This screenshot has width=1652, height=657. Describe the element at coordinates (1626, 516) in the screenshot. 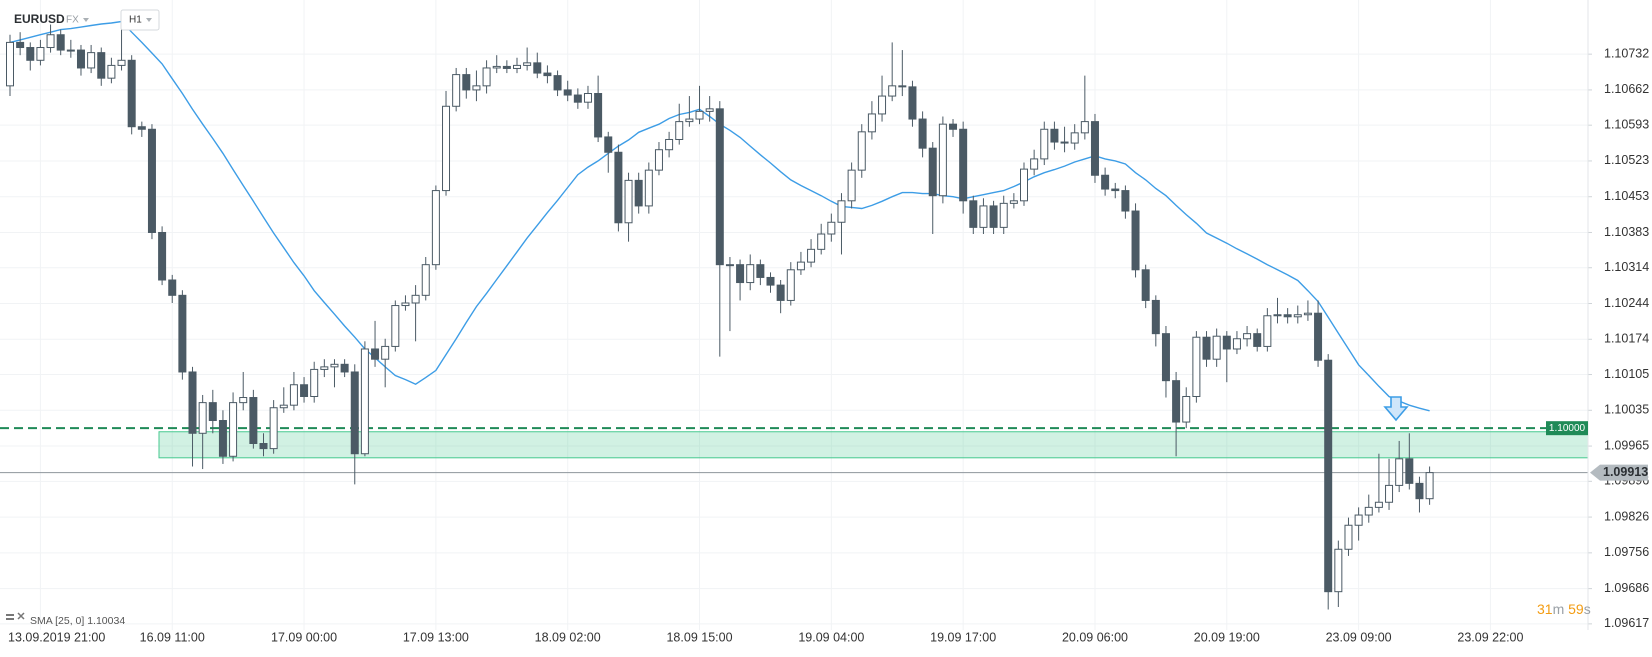

I see `y-tick-label: 1.09826` at that location.